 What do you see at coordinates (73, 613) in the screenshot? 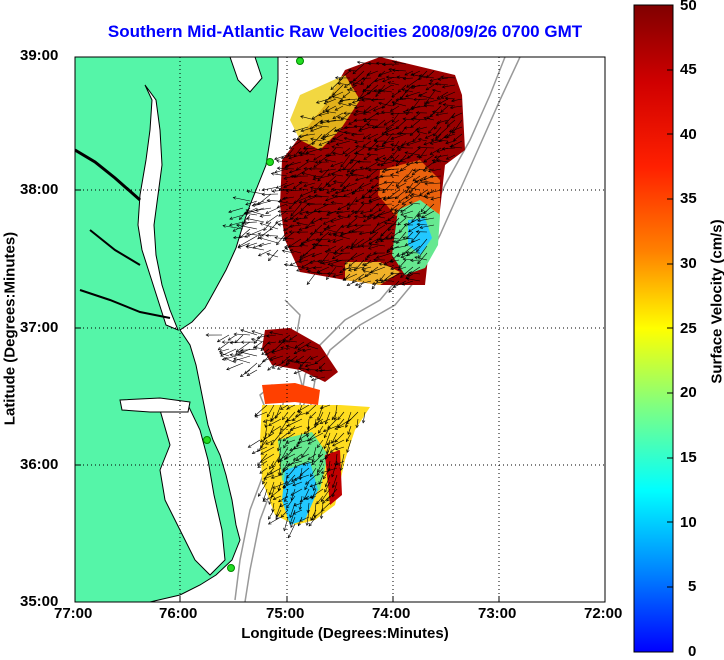
I see `x-tick-label: 77:00` at bounding box center [73, 613].